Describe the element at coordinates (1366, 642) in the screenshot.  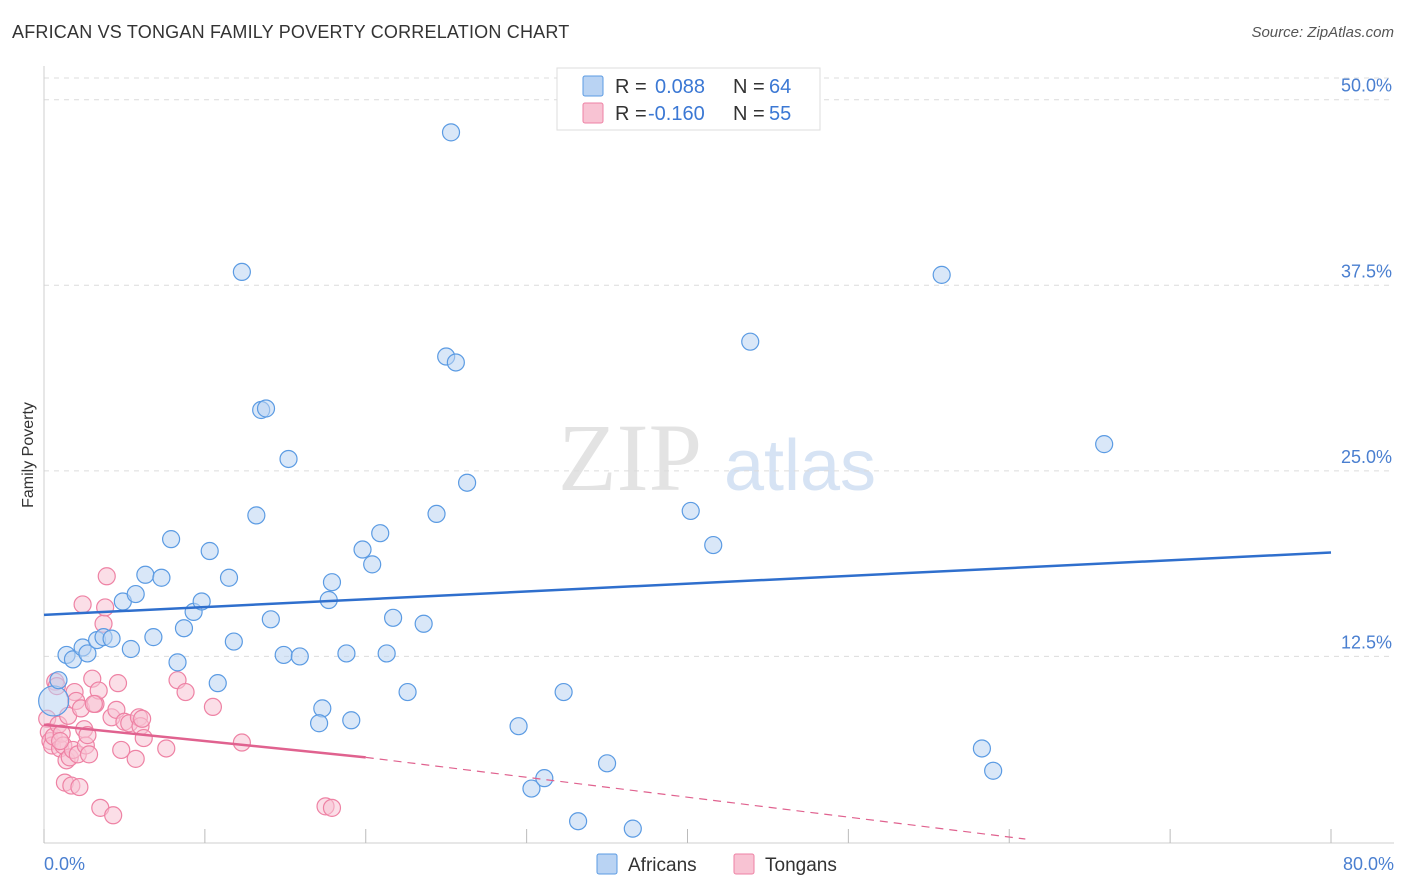
I see `y-tick-label: 12.5%` at that location.